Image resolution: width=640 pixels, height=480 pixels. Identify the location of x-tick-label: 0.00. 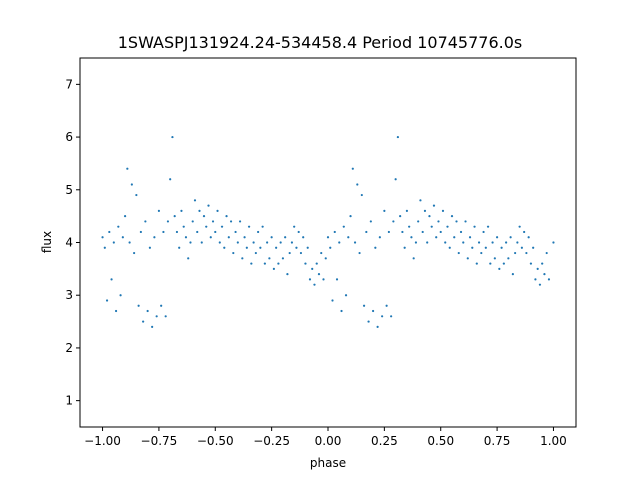
(328, 441).